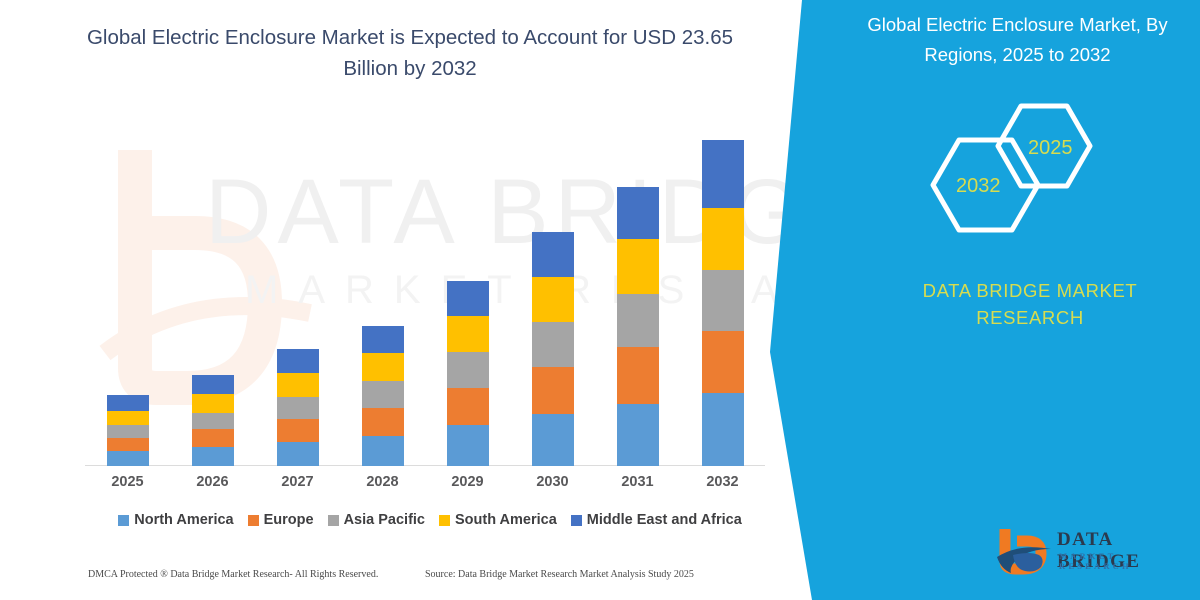  I want to click on logo-tagline: MARKET RESEARCH, so click(1095, 561).